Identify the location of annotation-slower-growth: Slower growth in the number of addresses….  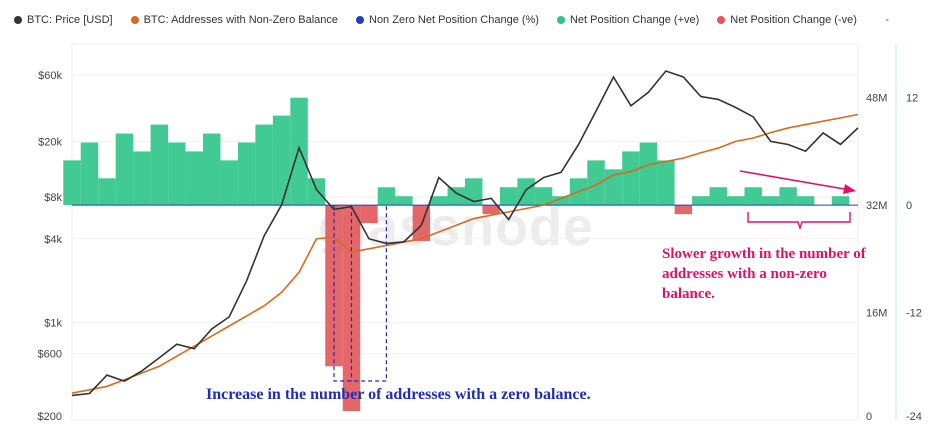
(764, 274).